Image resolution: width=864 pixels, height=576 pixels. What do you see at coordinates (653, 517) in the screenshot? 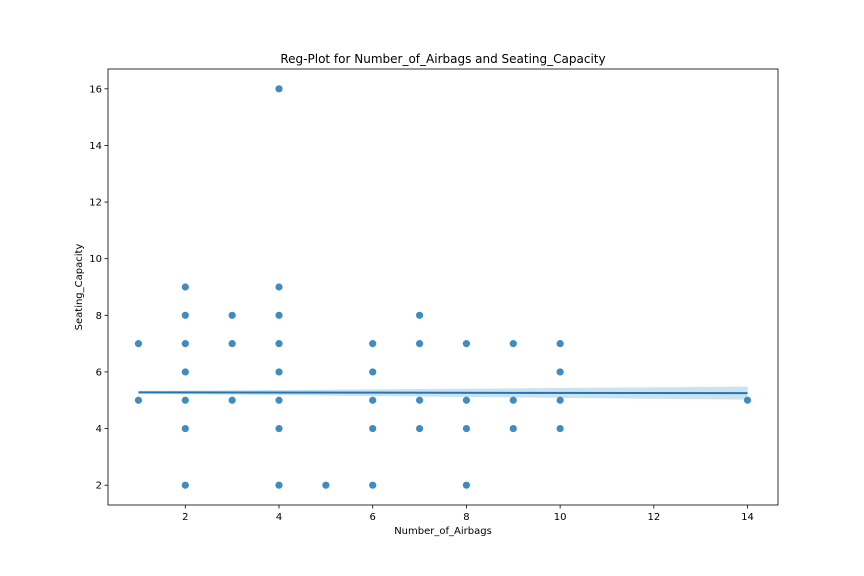
I see `x-tick-label: 12` at bounding box center [653, 517].